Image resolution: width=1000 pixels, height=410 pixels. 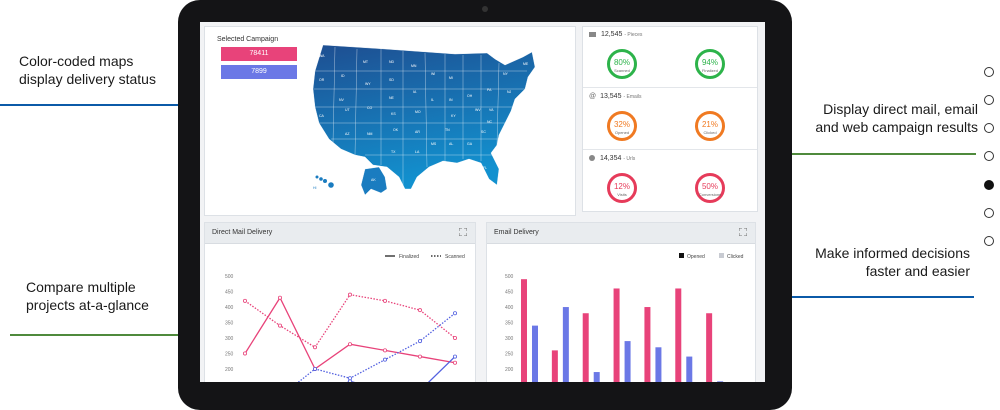 I want to click on dm-ytick-label: 450, so click(x=229, y=293).